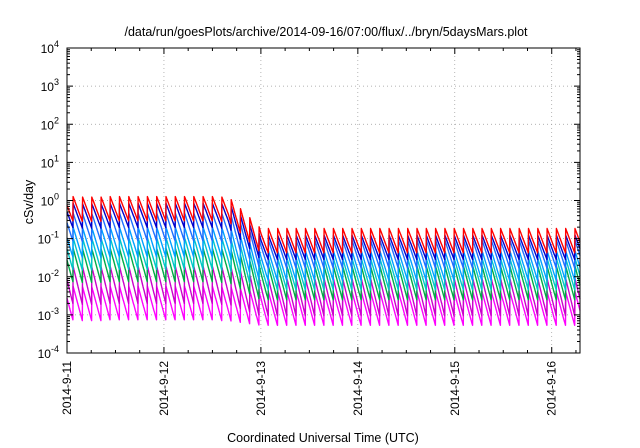 Image resolution: width=640 pixels, height=448 pixels. What do you see at coordinates (48, 352) in the screenshot?
I see `y-tick-label: 10⁻⁴` at bounding box center [48, 352].